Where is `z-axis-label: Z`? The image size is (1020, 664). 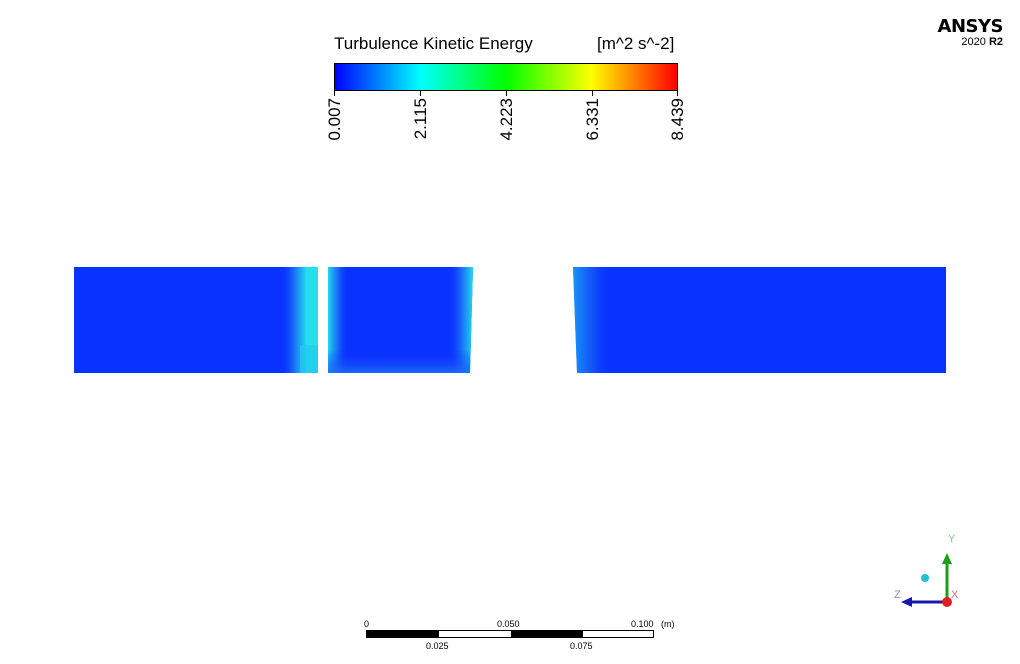 z-axis-label: Z is located at coordinates (897, 595).